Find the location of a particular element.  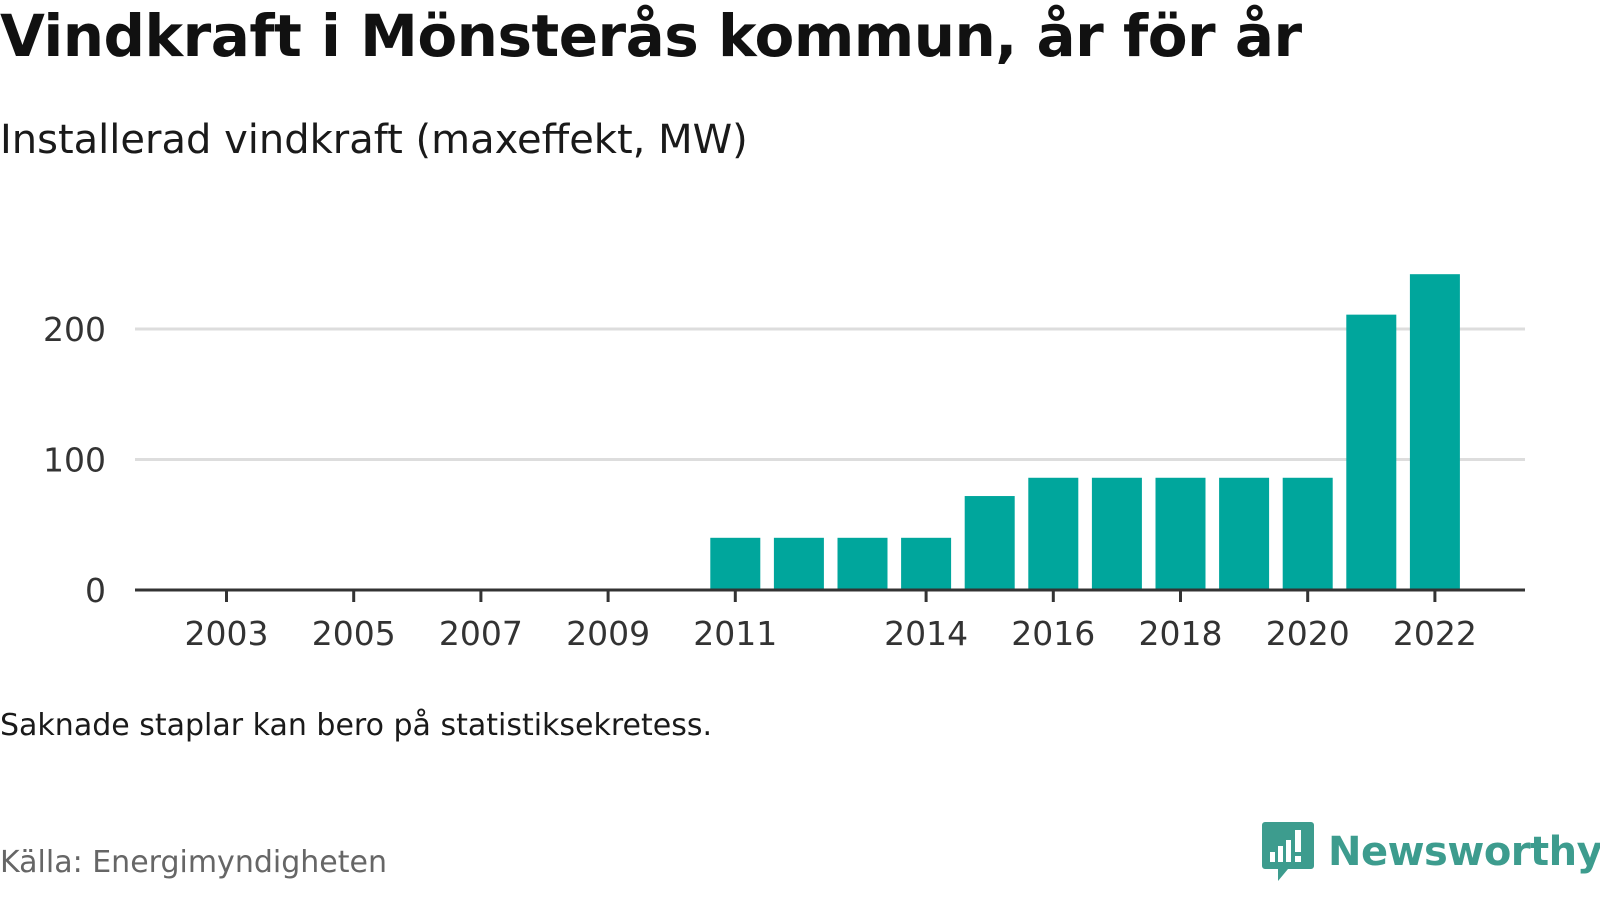

bar-2019 is located at coordinates (1244, 533).